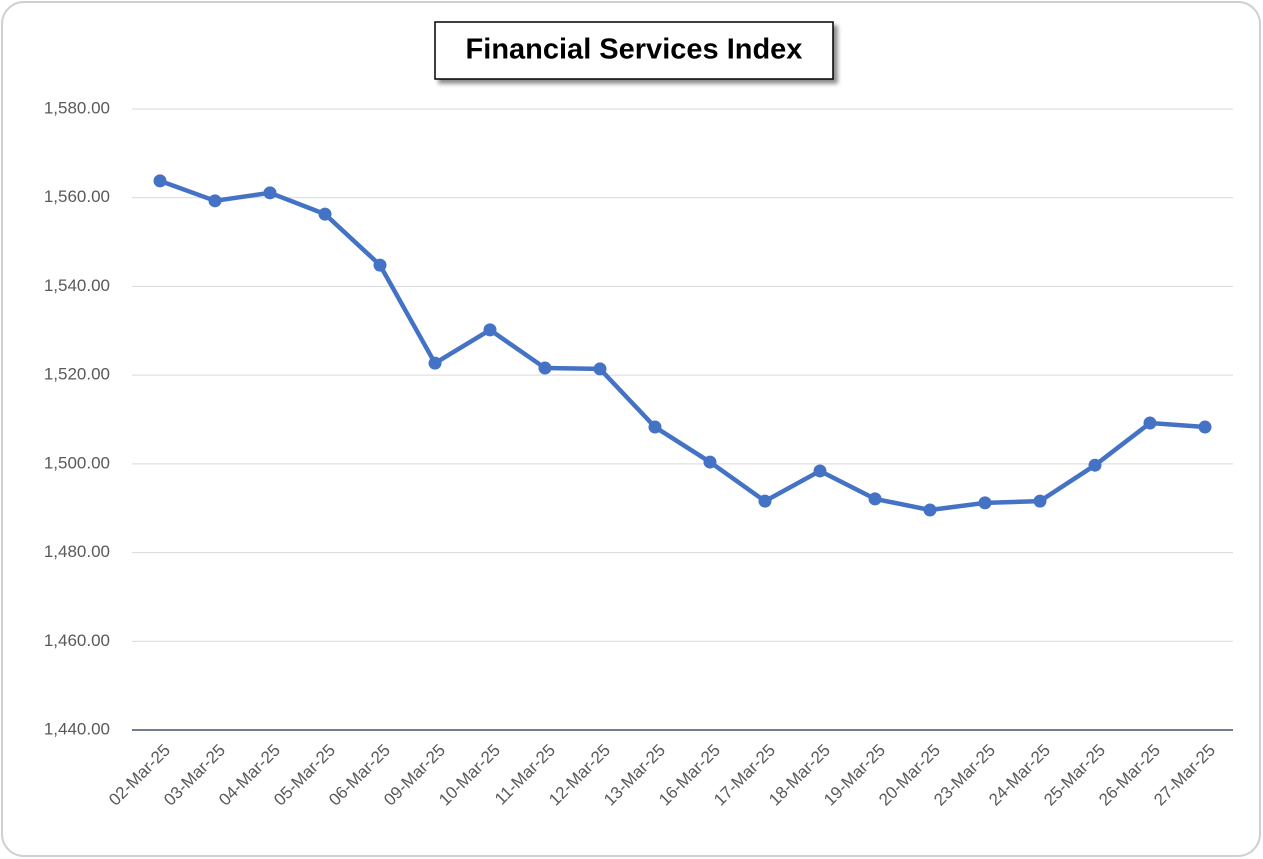  I want to click on title-box, so click(634, 50).